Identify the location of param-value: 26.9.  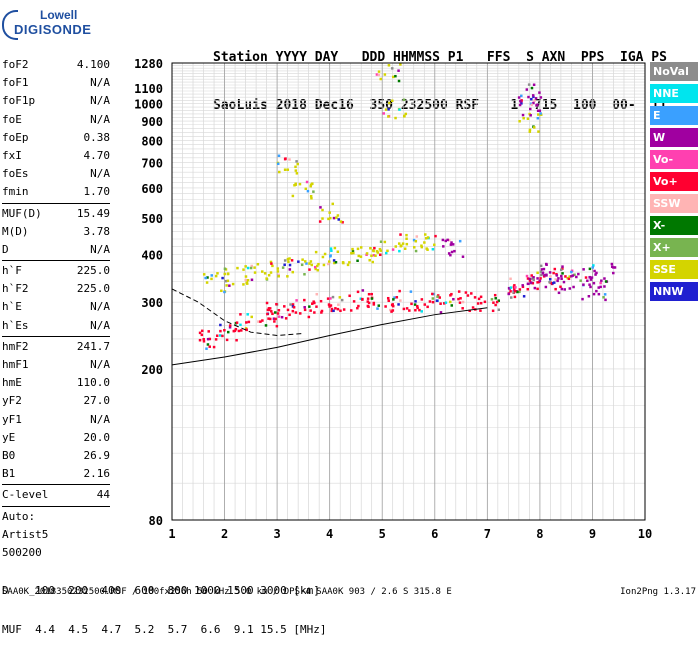
(97, 455).